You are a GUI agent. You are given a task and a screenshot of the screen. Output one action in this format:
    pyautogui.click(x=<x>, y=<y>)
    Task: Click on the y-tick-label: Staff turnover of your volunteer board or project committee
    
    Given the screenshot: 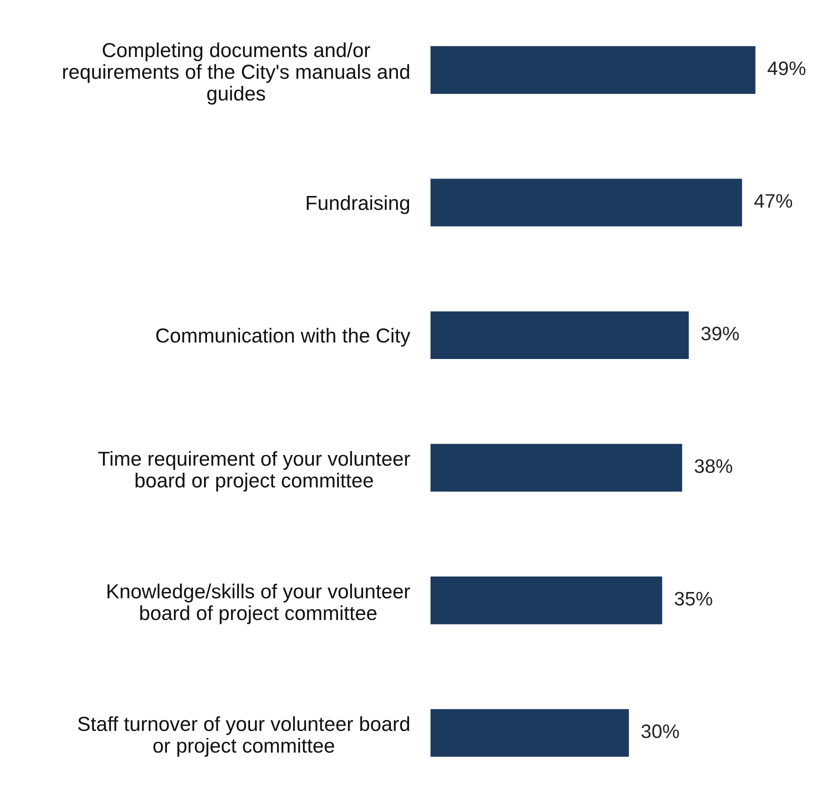 What is the action you would take?
    pyautogui.click(x=244, y=736)
    